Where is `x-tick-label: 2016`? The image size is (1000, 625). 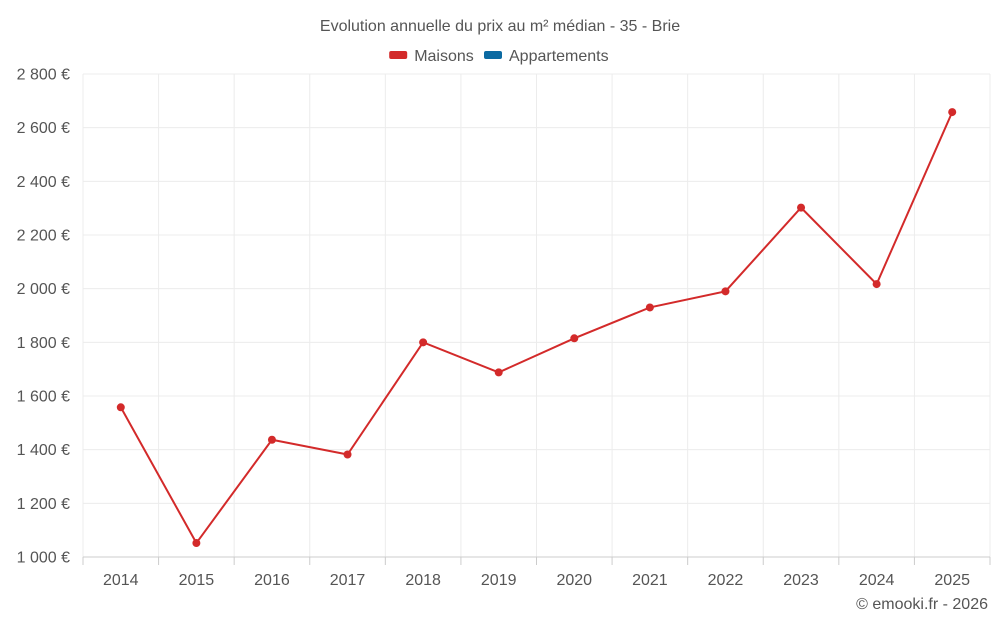
x-tick-label: 2016 is located at coordinates (272, 580).